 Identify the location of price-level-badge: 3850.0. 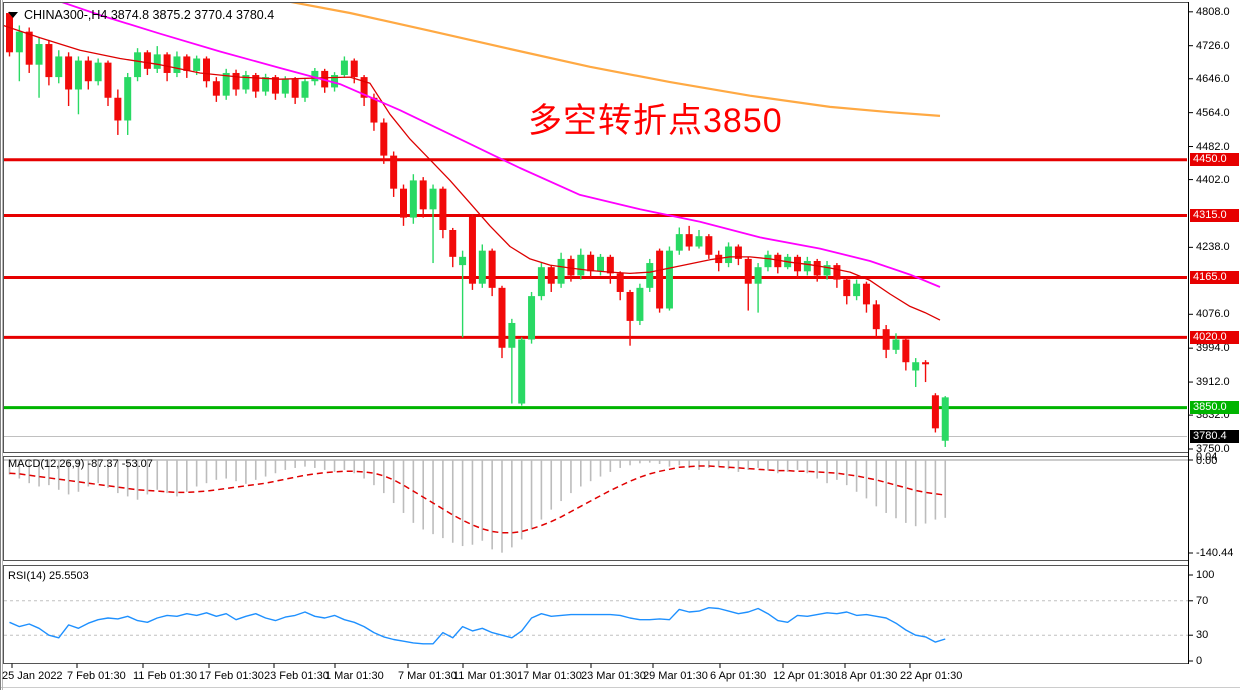
(1214, 408).